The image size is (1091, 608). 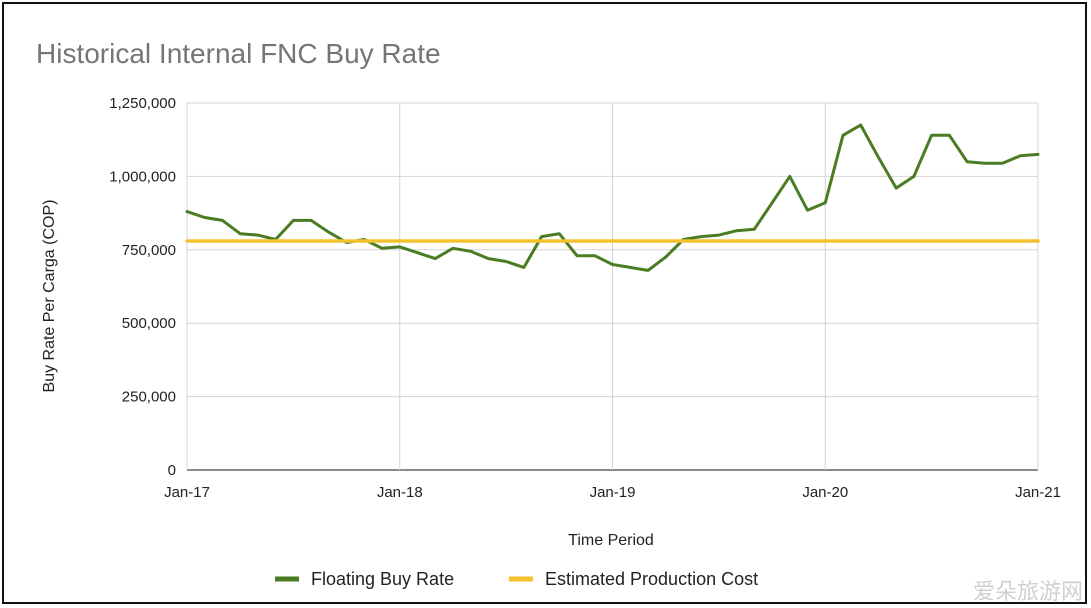 I want to click on y-tick-label: 1,000,000, so click(x=142, y=176).